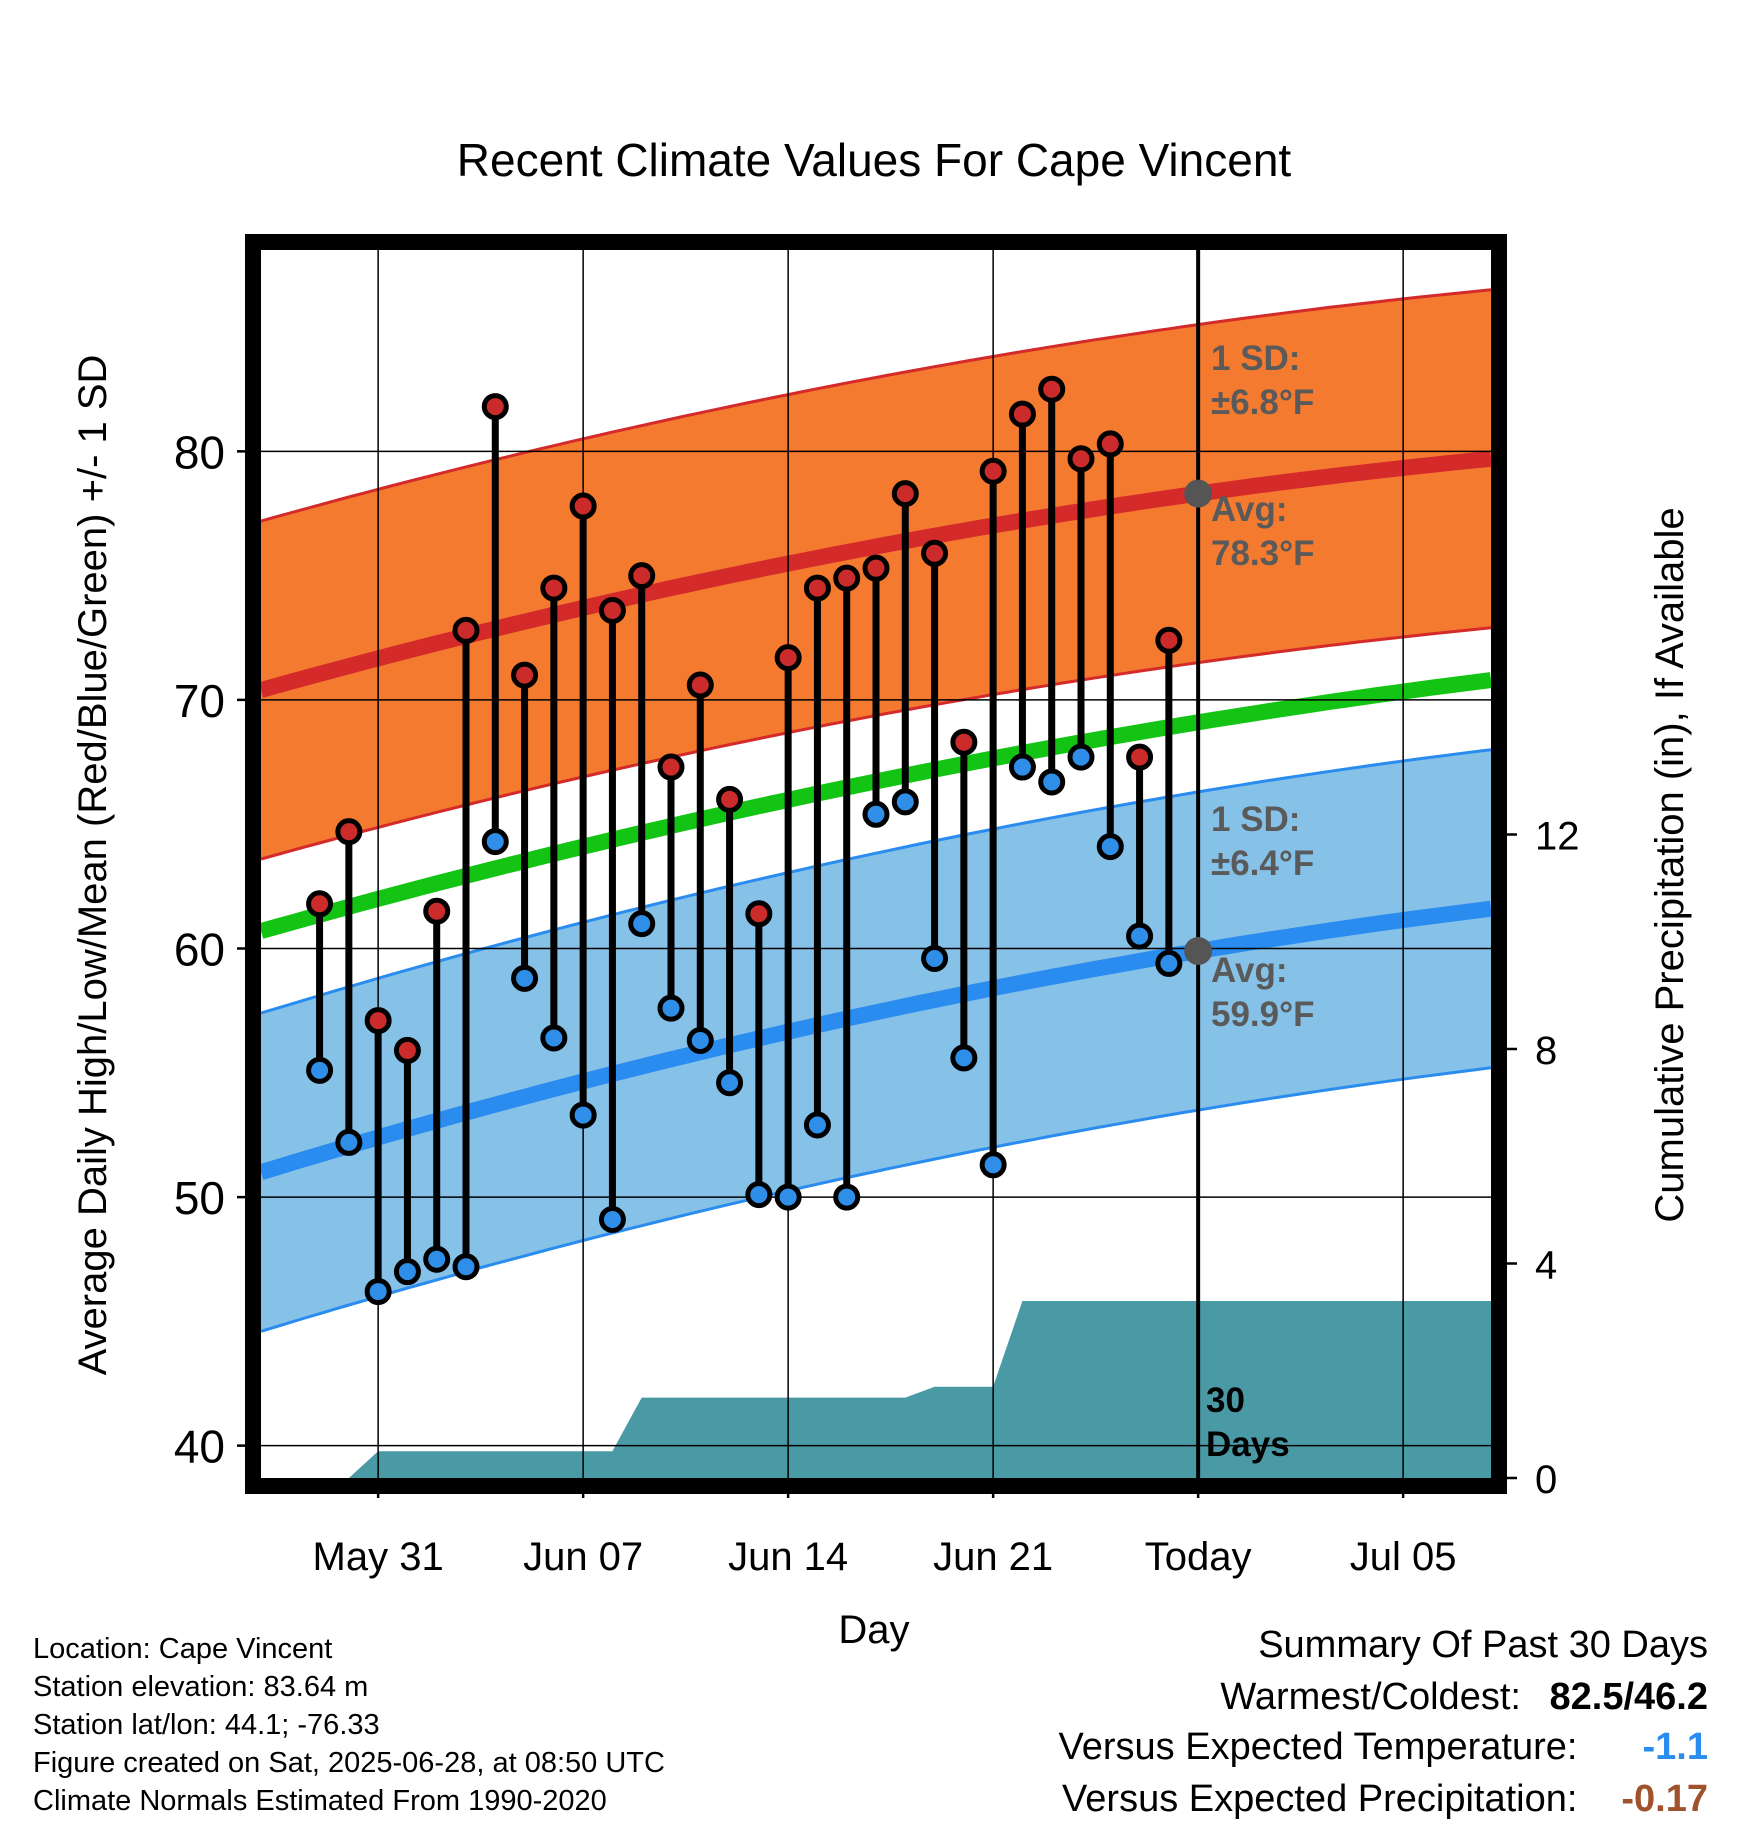  Describe the element at coordinates (1628, 1697) in the screenshot. I see `warm-cold-value: 82.5/46.2` at that location.